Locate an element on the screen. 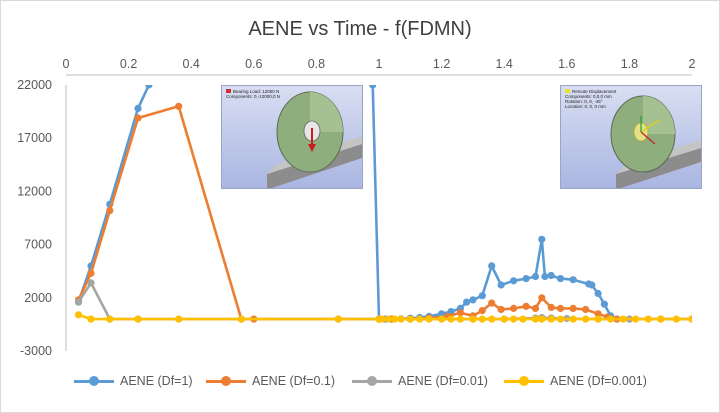 This screenshot has height=413, width=720. y-tick-label: 7000 is located at coordinates (38, 245).